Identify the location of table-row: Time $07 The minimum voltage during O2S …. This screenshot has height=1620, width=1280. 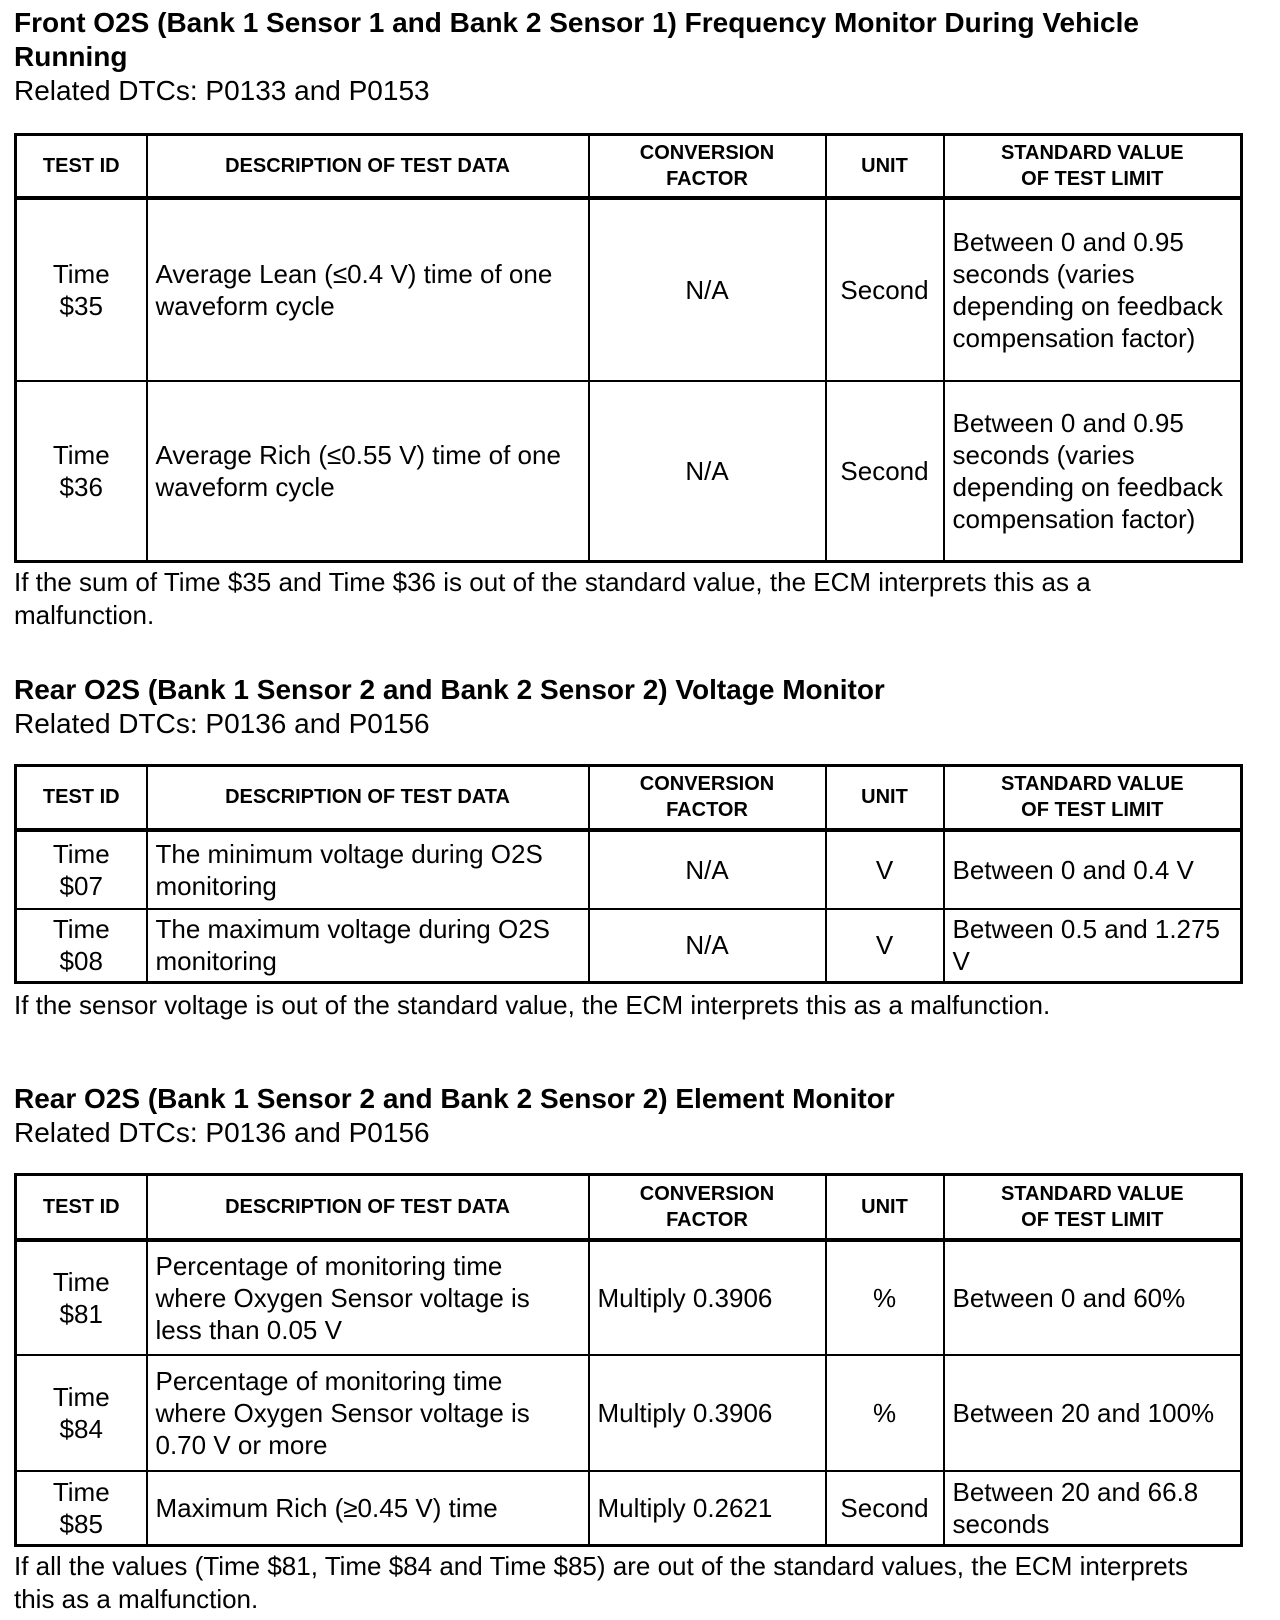
(628, 869).